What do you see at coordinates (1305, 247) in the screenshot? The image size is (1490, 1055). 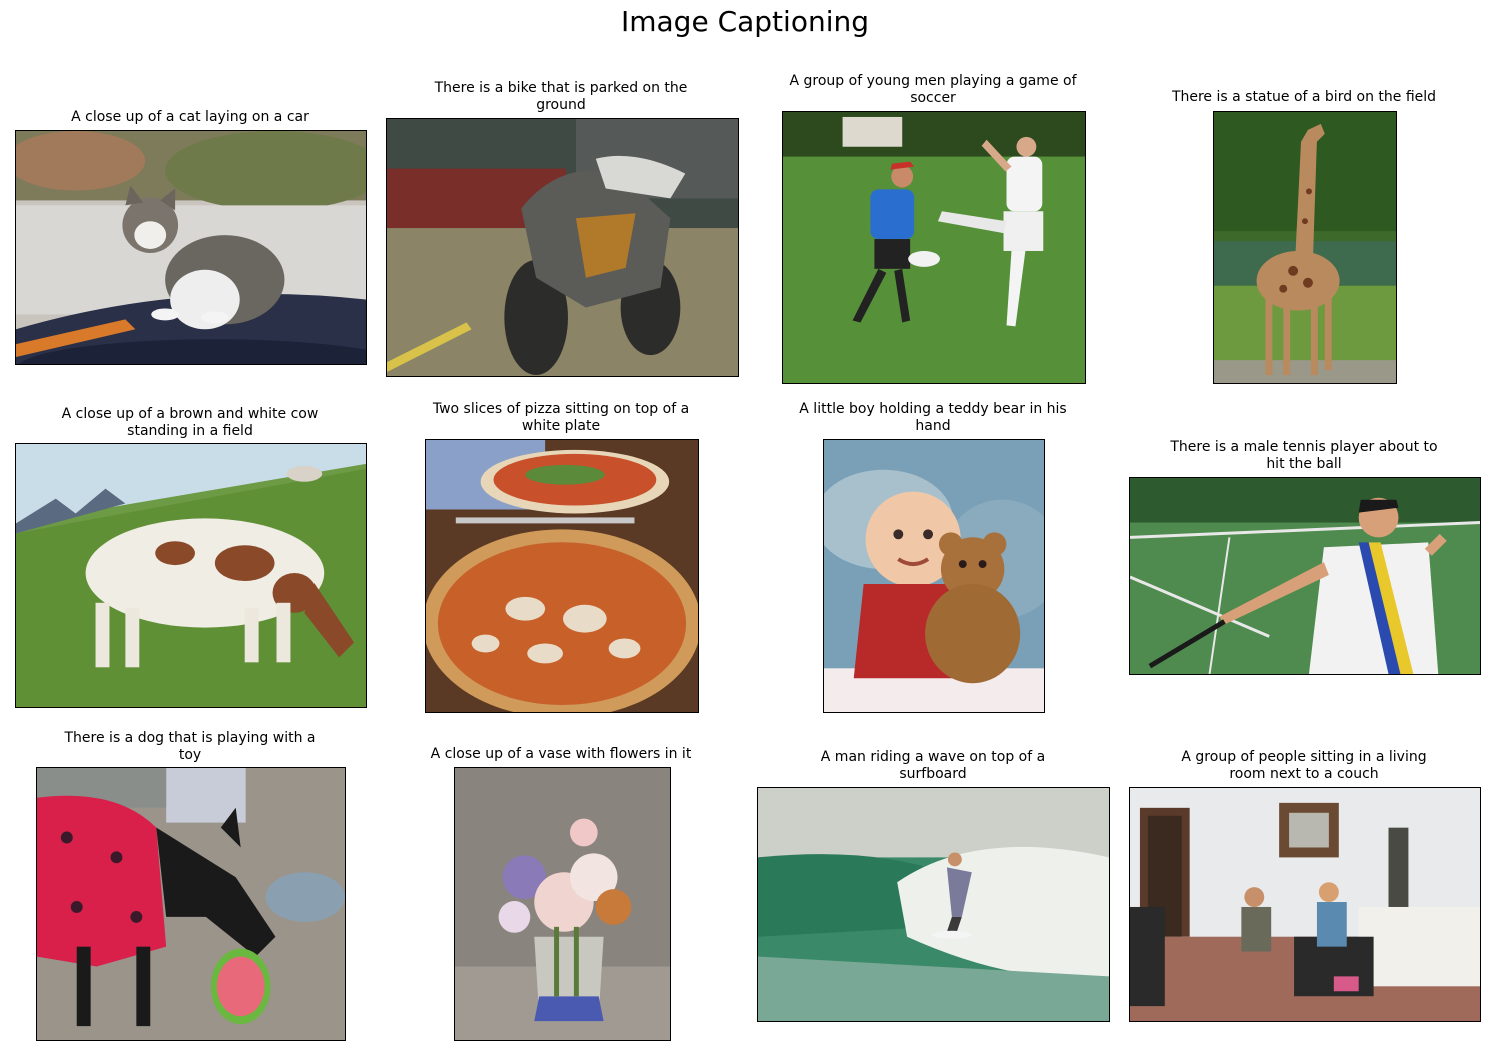 I see `image-giraffe` at bounding box center [1305, 247].